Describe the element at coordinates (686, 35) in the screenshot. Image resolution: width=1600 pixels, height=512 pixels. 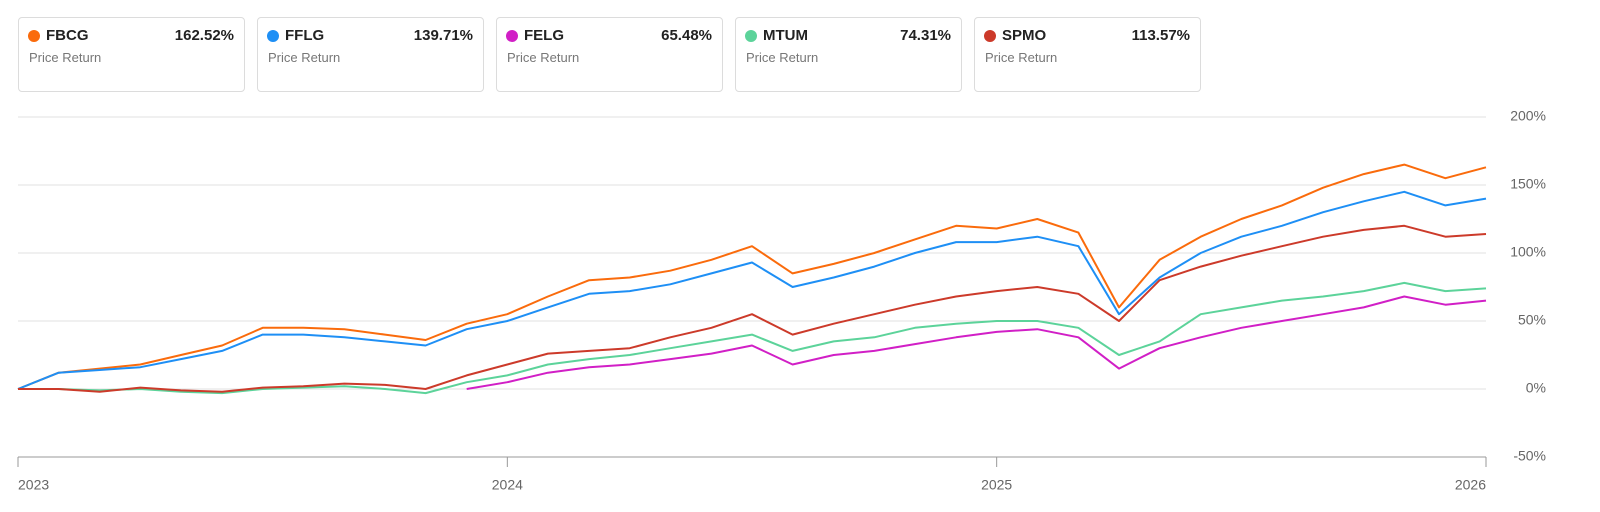
I see `legend-return: 65.48%` at that location.